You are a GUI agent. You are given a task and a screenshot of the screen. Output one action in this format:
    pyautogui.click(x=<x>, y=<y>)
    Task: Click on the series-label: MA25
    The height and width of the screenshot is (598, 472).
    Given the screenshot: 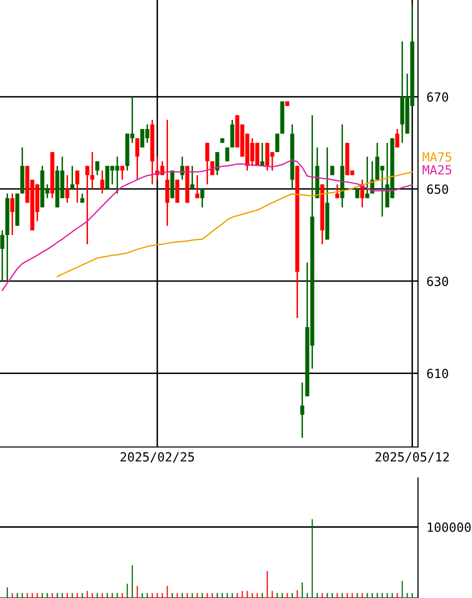 What is the action you would take?
    pyautogui.click(x=437, y=170)
    